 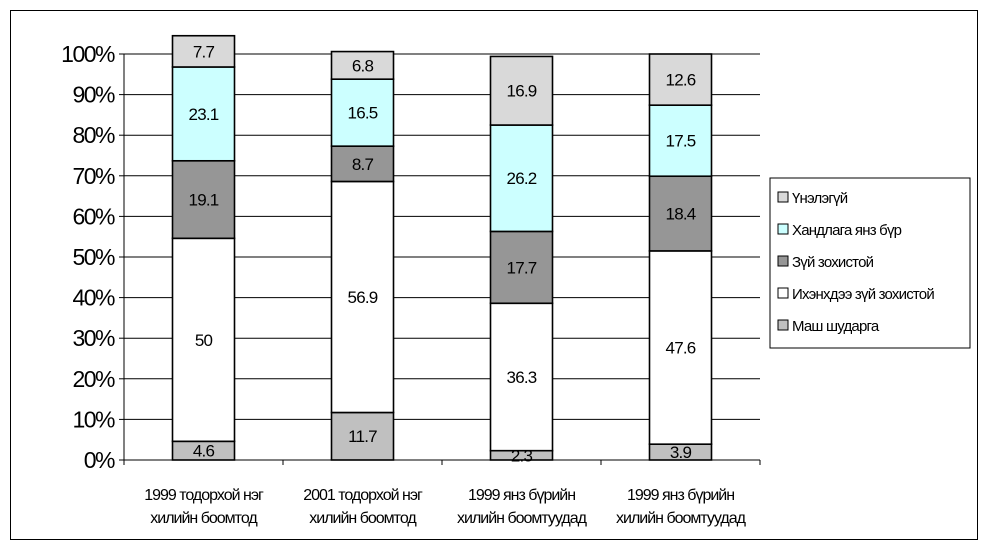 I want to click on data-label: 26.2, so click(x=522, y=178).